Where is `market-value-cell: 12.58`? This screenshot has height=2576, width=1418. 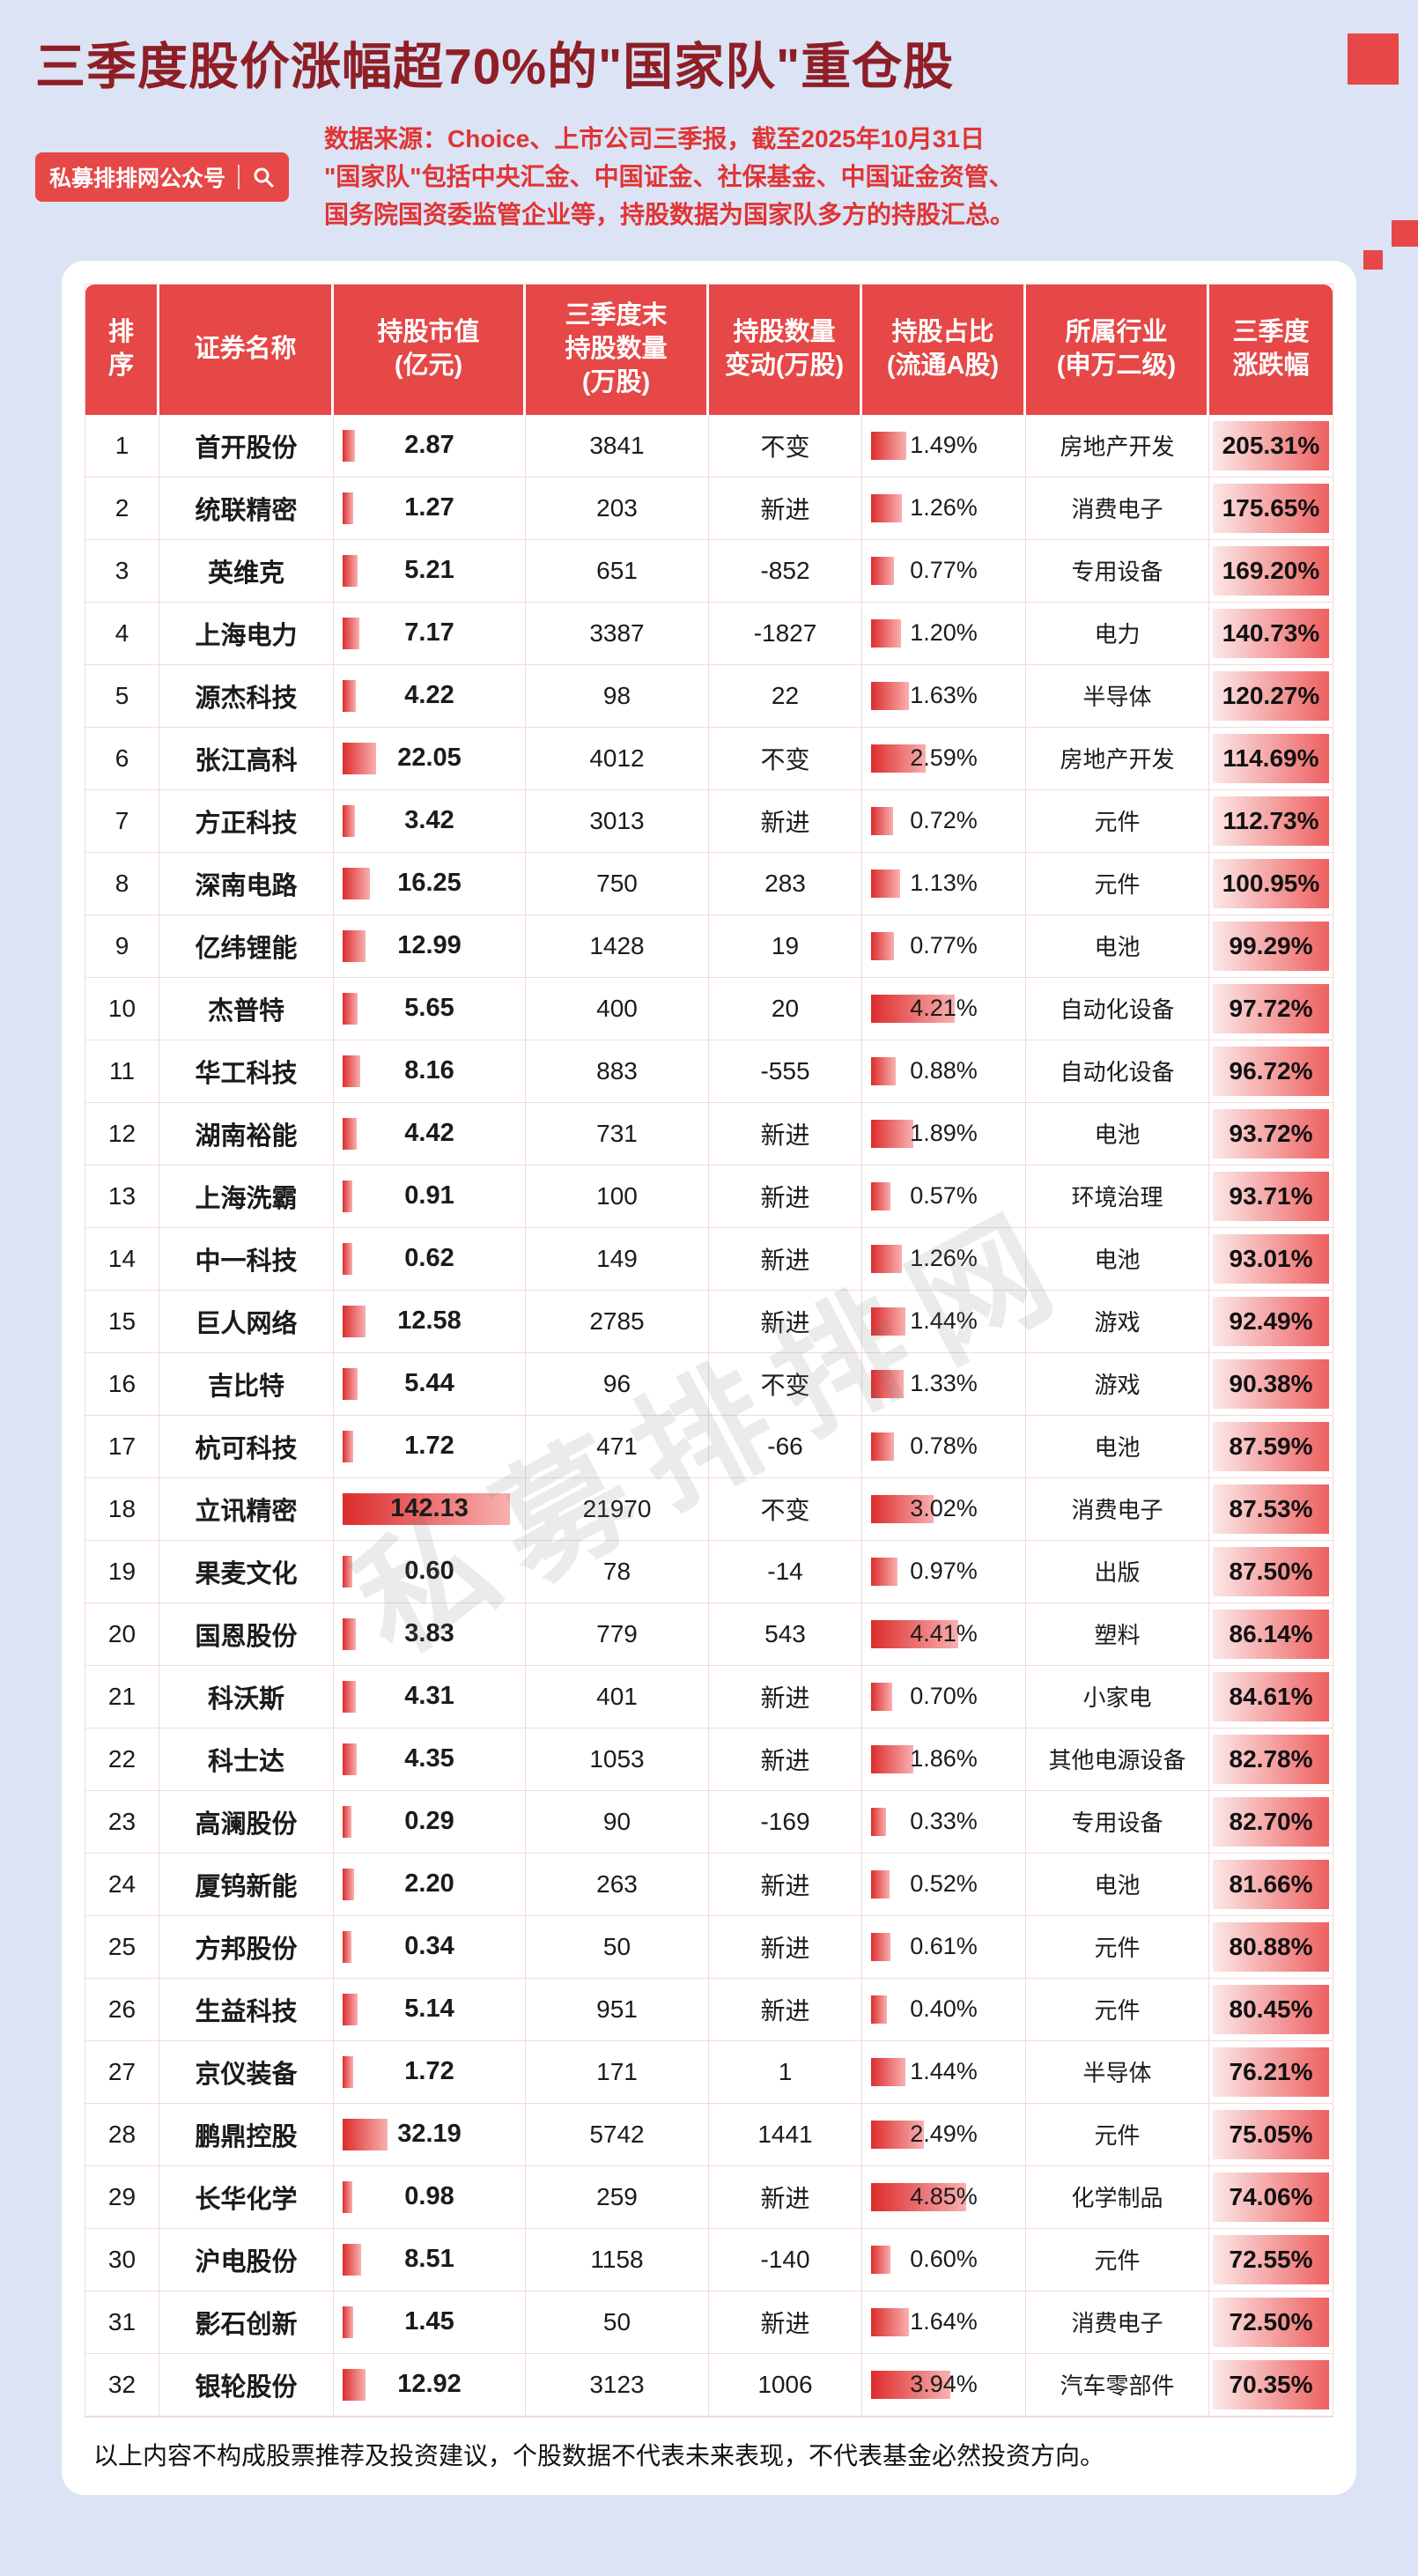
market-value-cell: 12.58 is located at coordinates (430, 1321).